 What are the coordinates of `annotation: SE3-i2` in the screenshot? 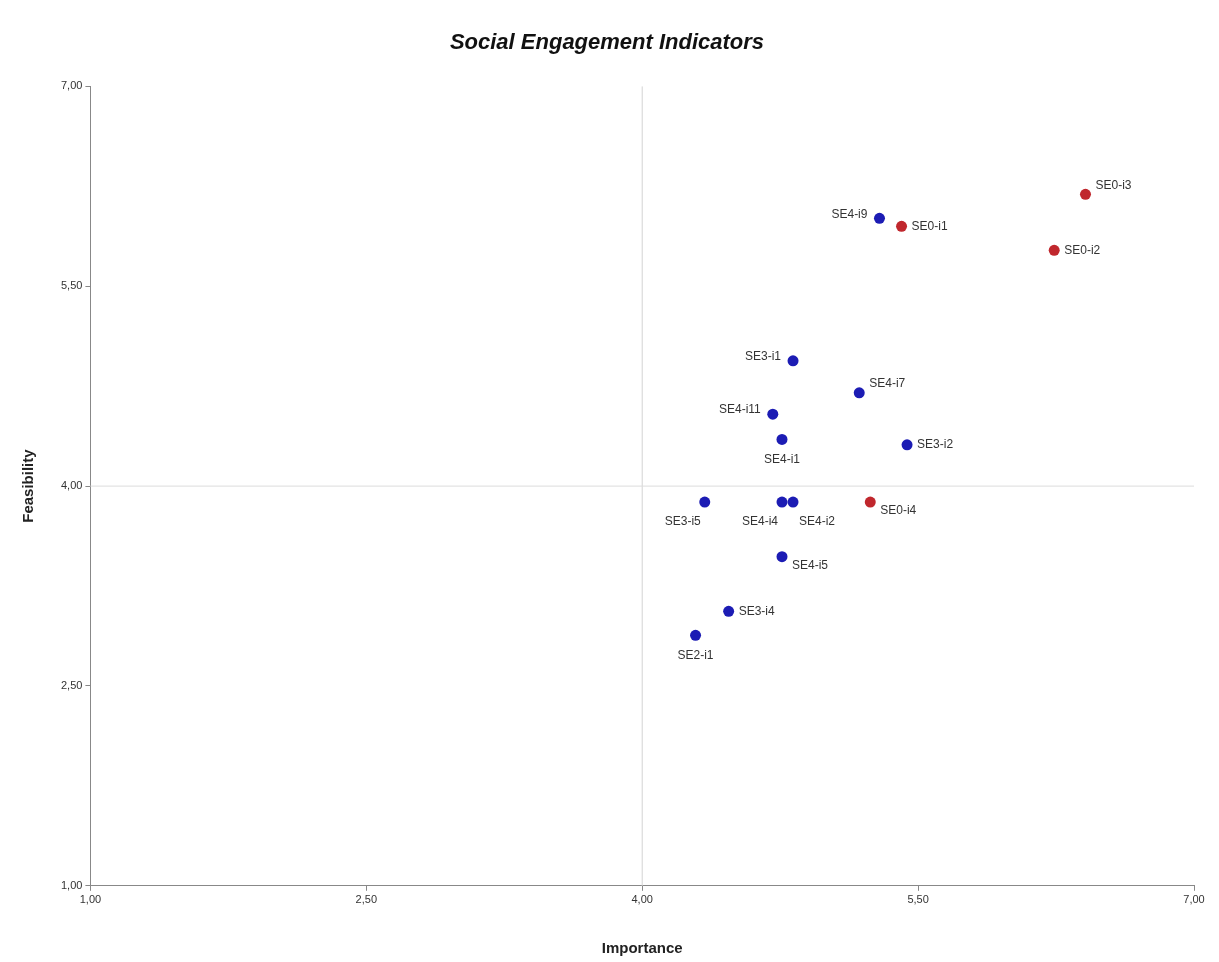 It's located at (935, 444).